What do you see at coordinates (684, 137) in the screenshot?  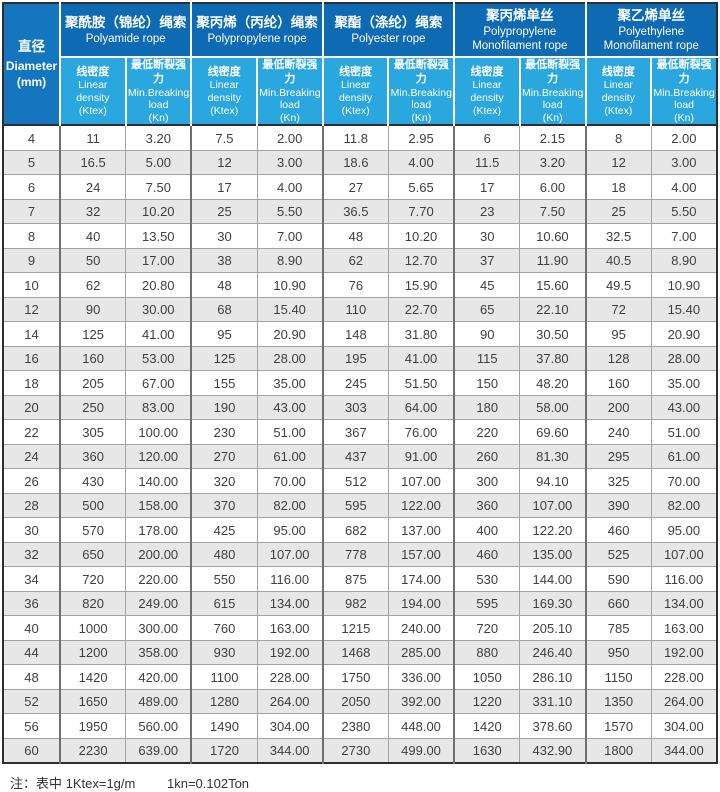 I see `value-cell: 2.00` at bounding box center [684, 137].